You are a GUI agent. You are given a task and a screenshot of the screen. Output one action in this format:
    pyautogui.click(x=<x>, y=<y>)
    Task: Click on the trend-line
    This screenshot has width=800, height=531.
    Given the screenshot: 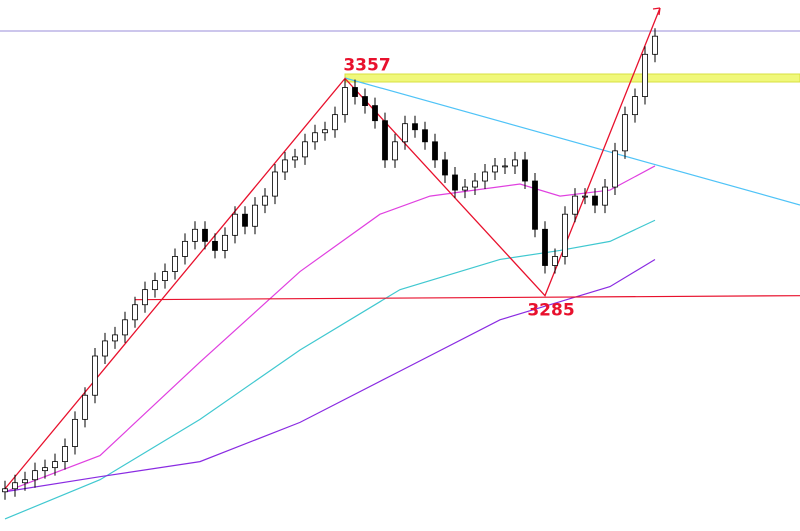 What is the action you would take?
    pyautogui.click(x=572, y=141)
    